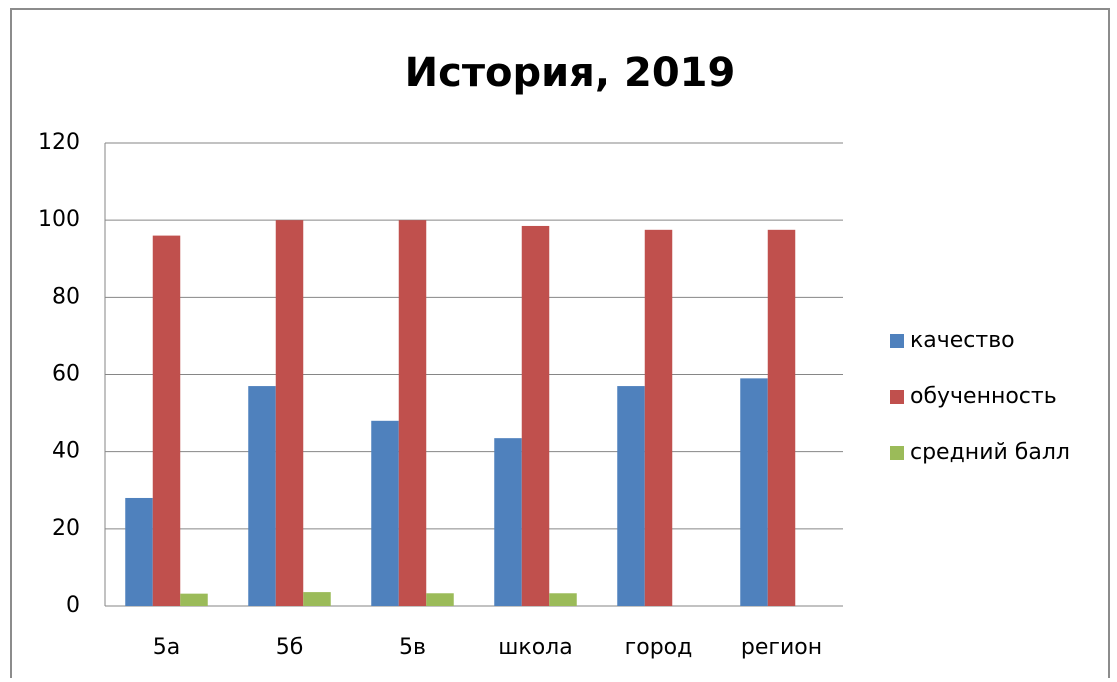 This screenshot has width=1117, height=682. Describe the element at coordinates (983, 396) in the screenshot. I see `legend-label: обученность` at that location.